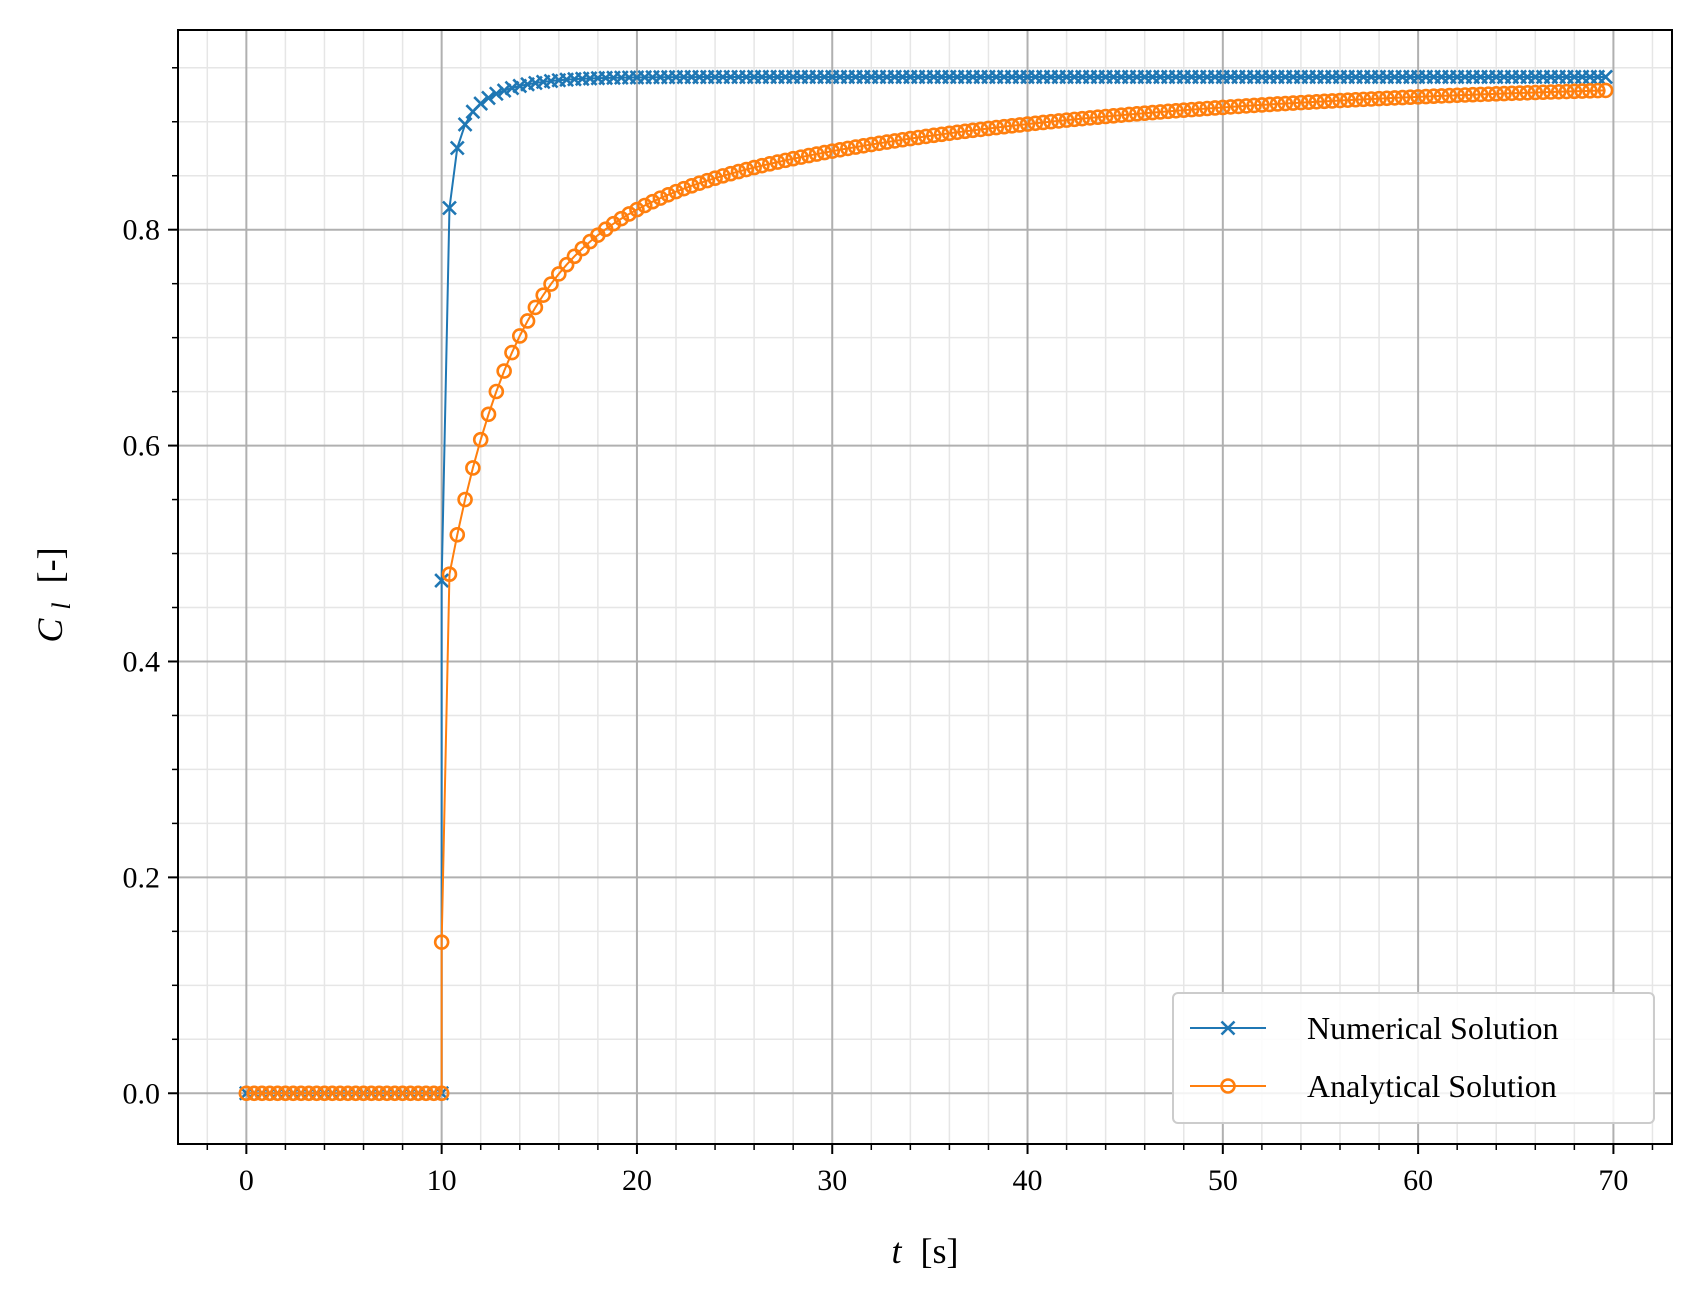 The image size is (1695, 1301). Describe the element at coordinates (54, 594) in the screenshot. I see `y-axis-label: C l [-]` at that location.